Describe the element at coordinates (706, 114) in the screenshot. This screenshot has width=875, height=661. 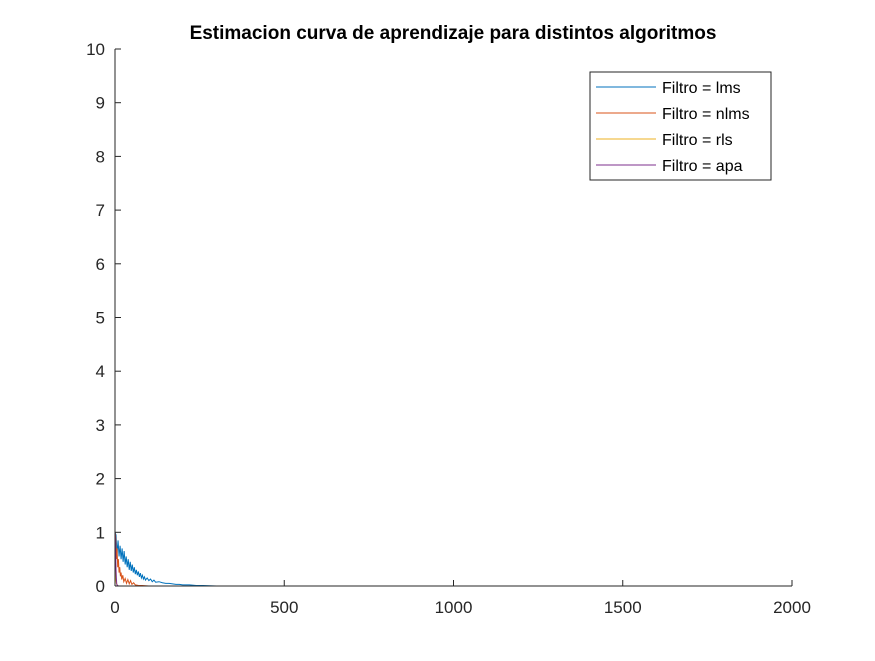
I see `legend-label: Filtro = nlms` at that location.